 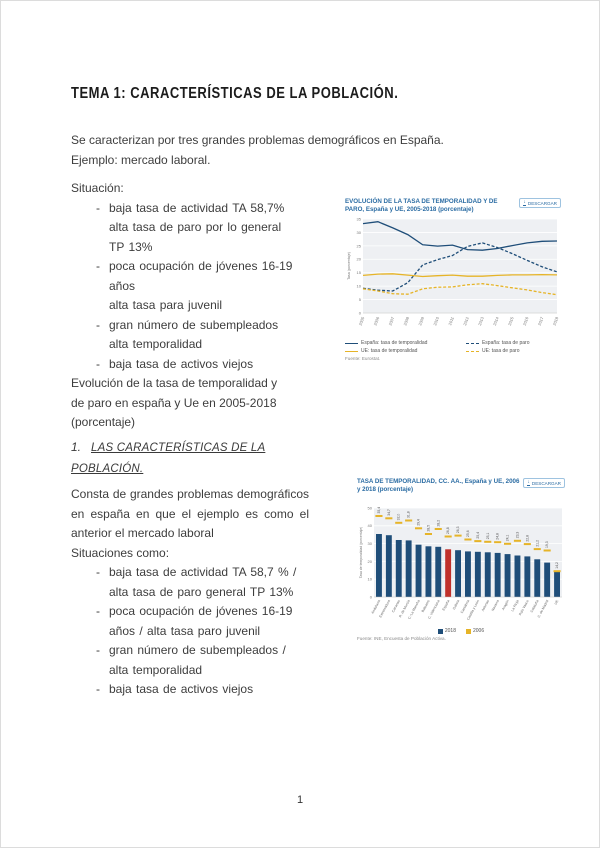 I want to click on legend-item: UE: tasa de temporalidad, so click(x=405, y=351).